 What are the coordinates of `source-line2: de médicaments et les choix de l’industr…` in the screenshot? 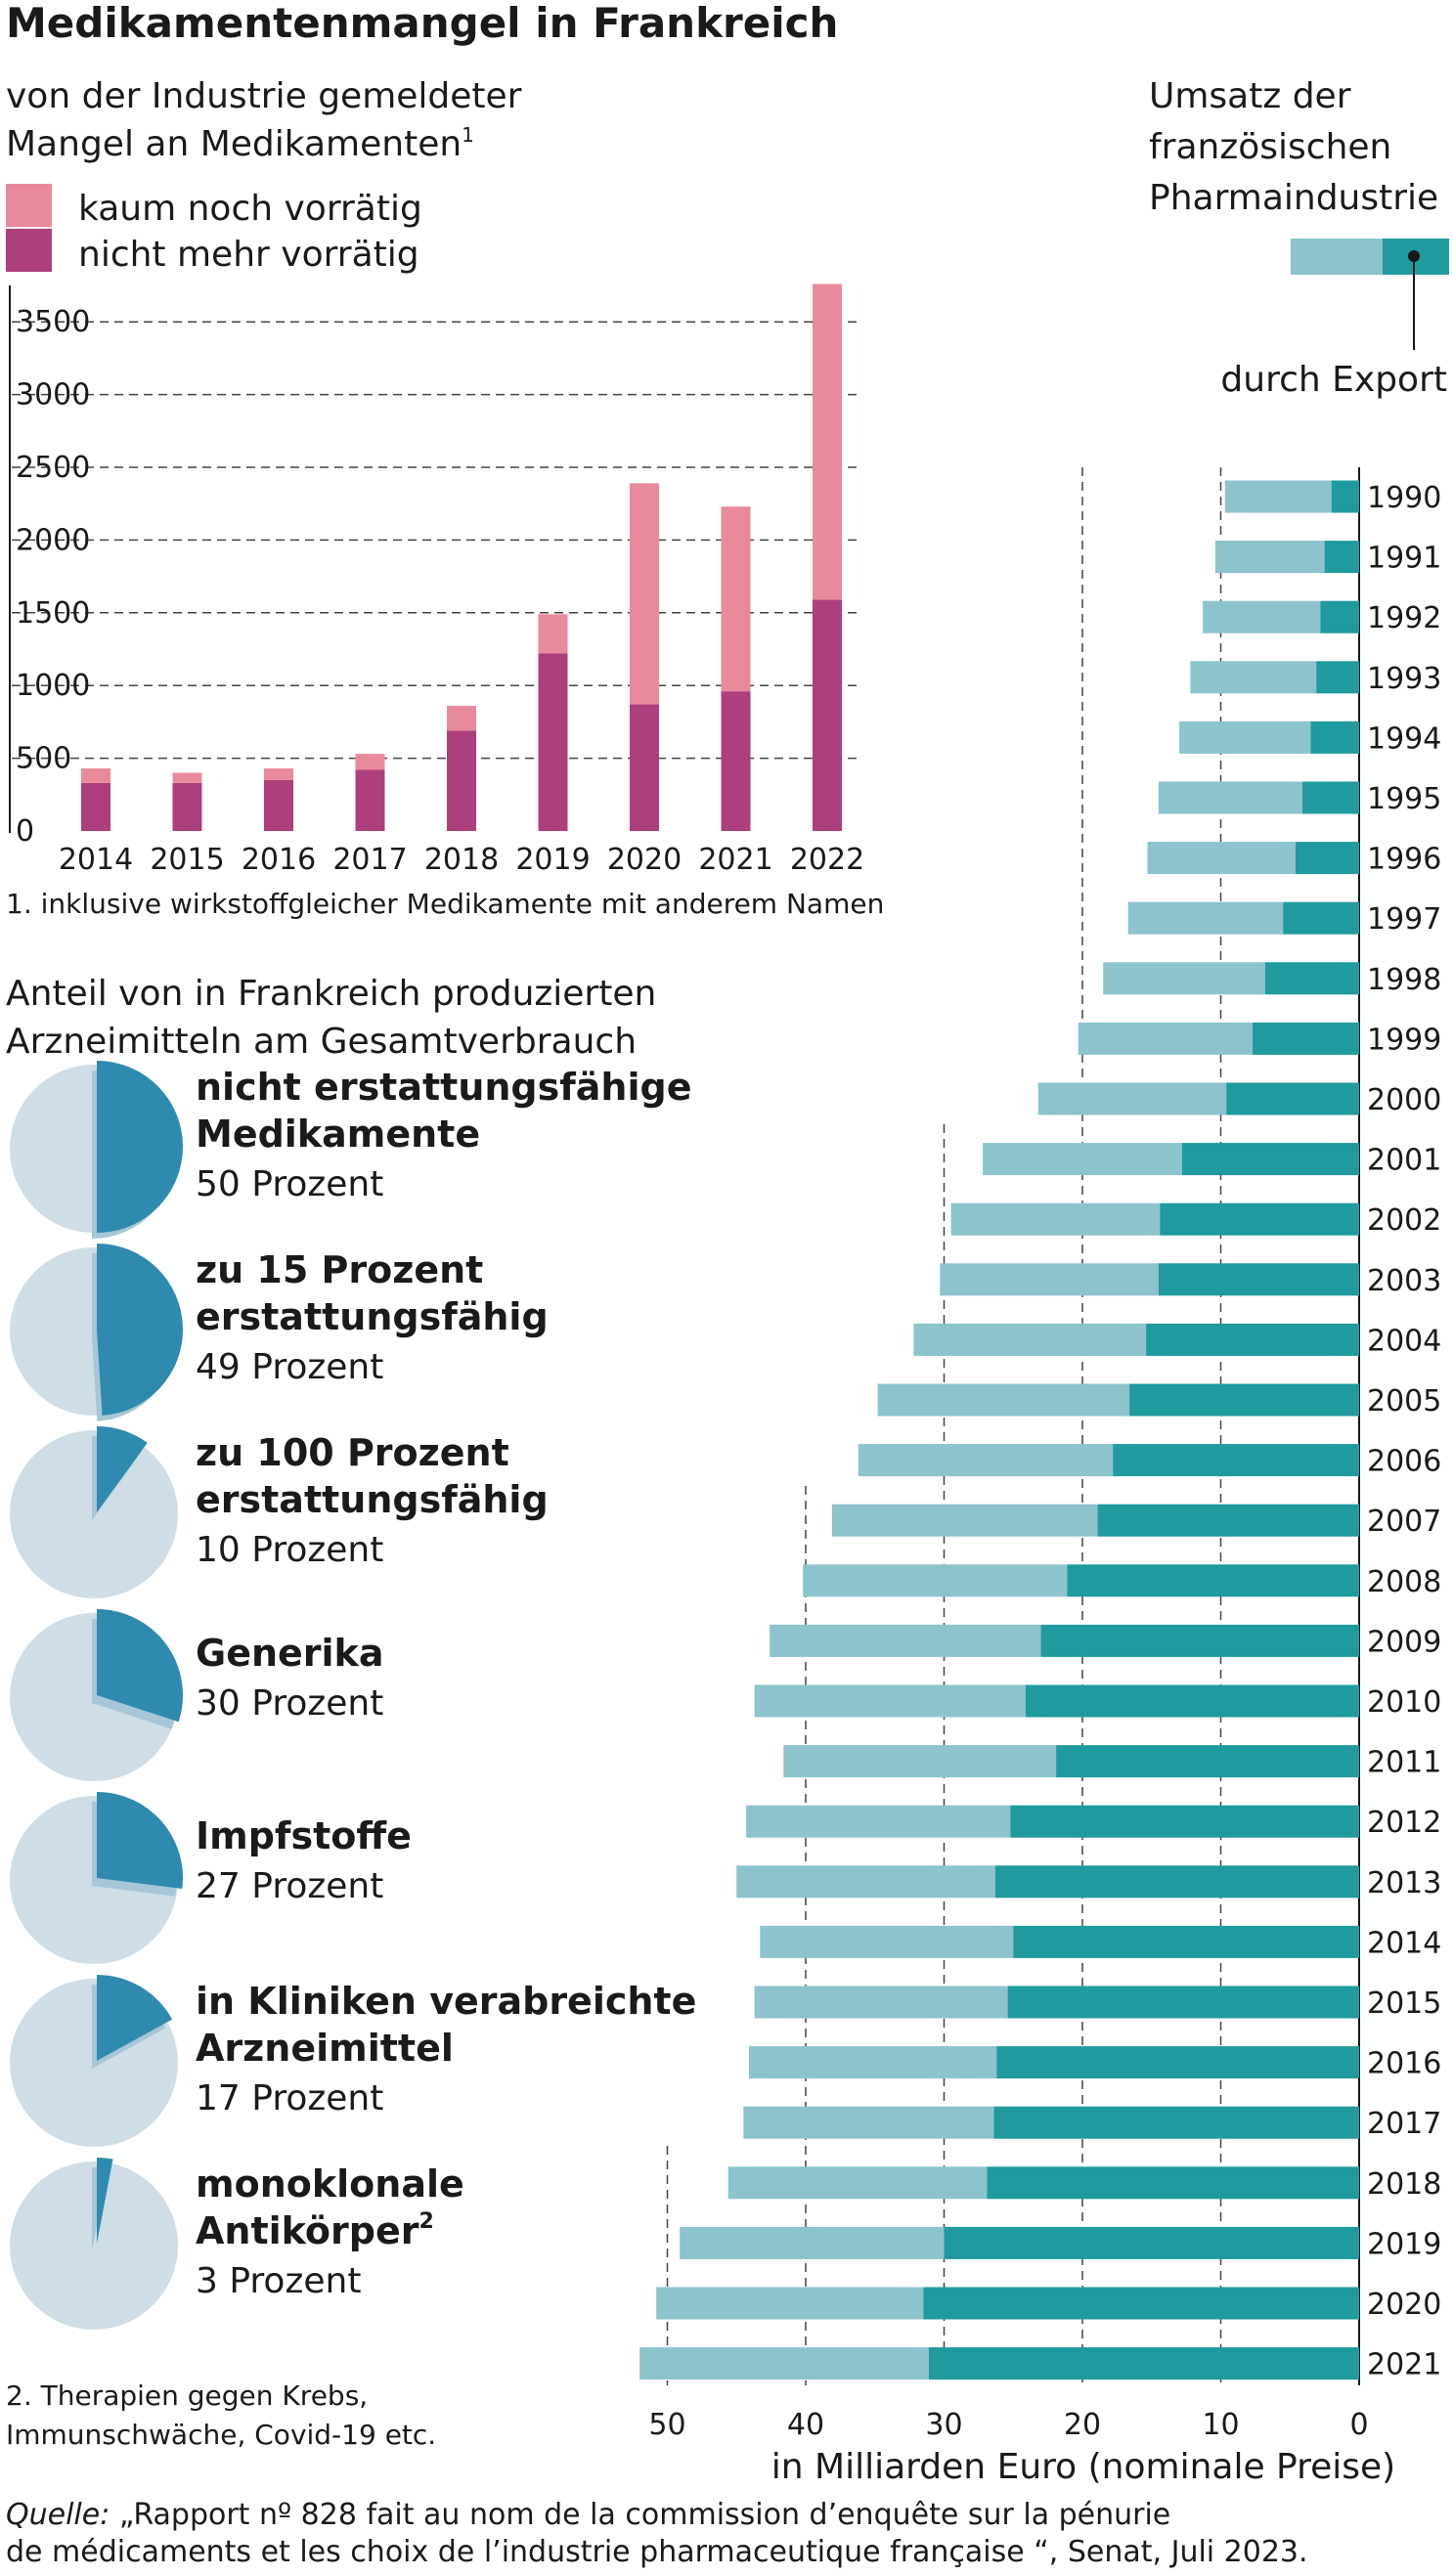 It's located at (657, 2552).